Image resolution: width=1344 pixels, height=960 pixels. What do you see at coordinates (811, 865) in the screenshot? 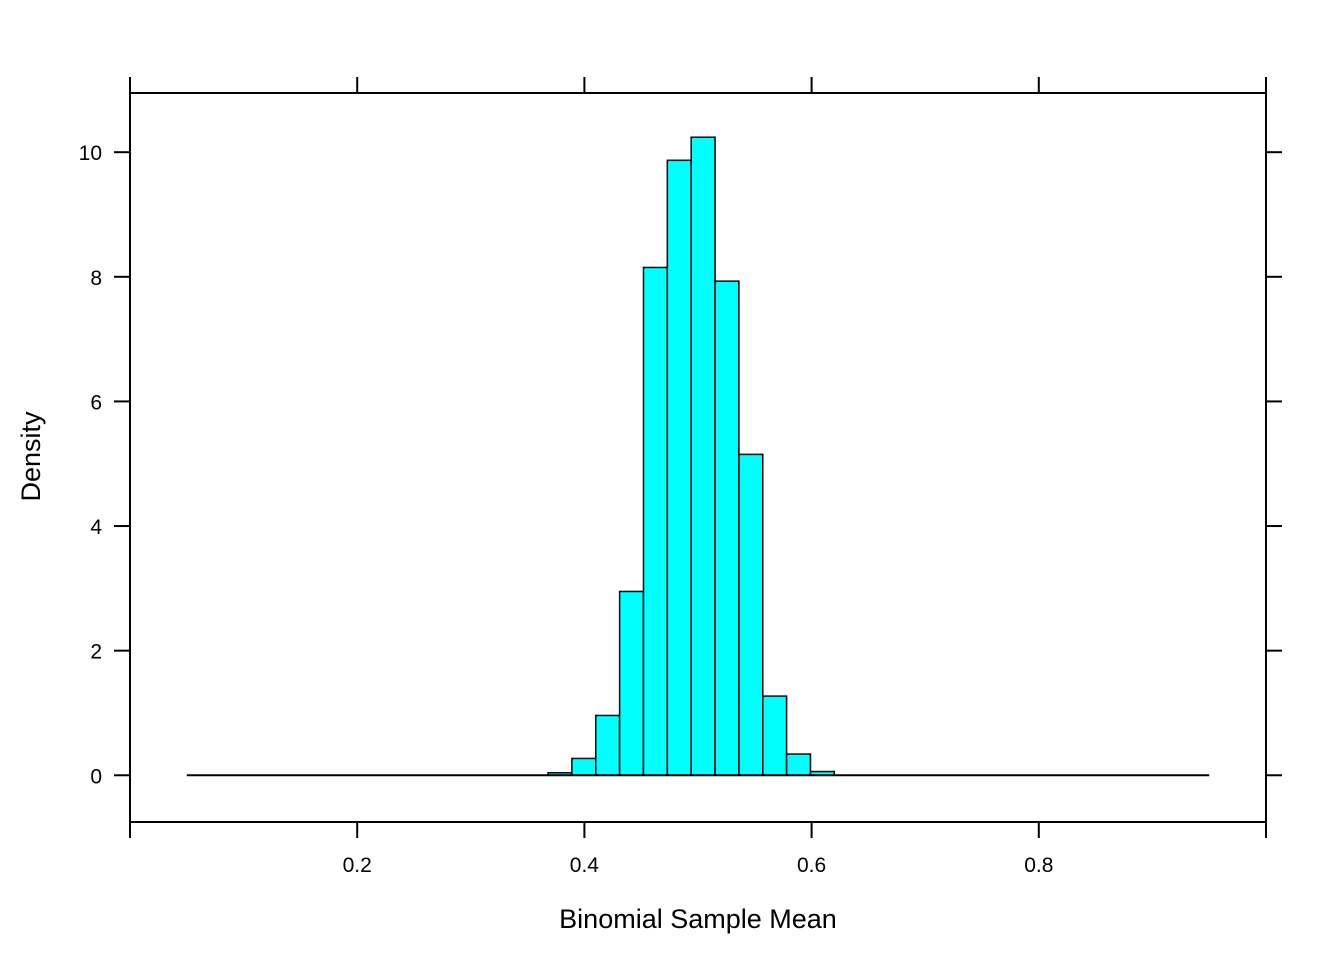
I see `x-tick-label: 0.6` at bounding box center [811, 865].